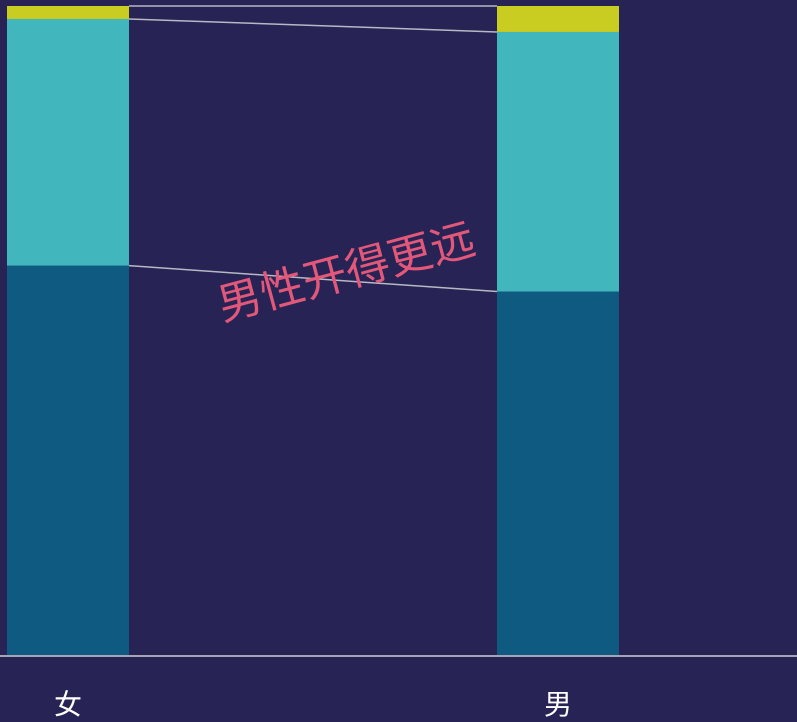  I want to click on x-tick-label-1: 男, so click(558, 704).